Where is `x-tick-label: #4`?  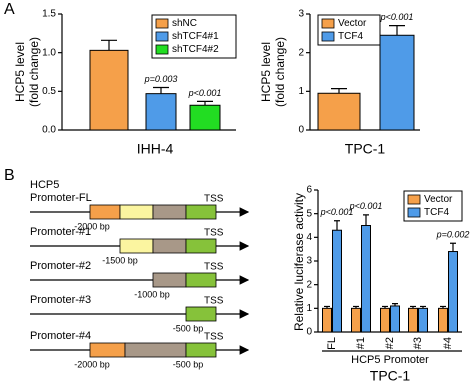
x-tick-label: #4 is located at coordinates (448, 343).